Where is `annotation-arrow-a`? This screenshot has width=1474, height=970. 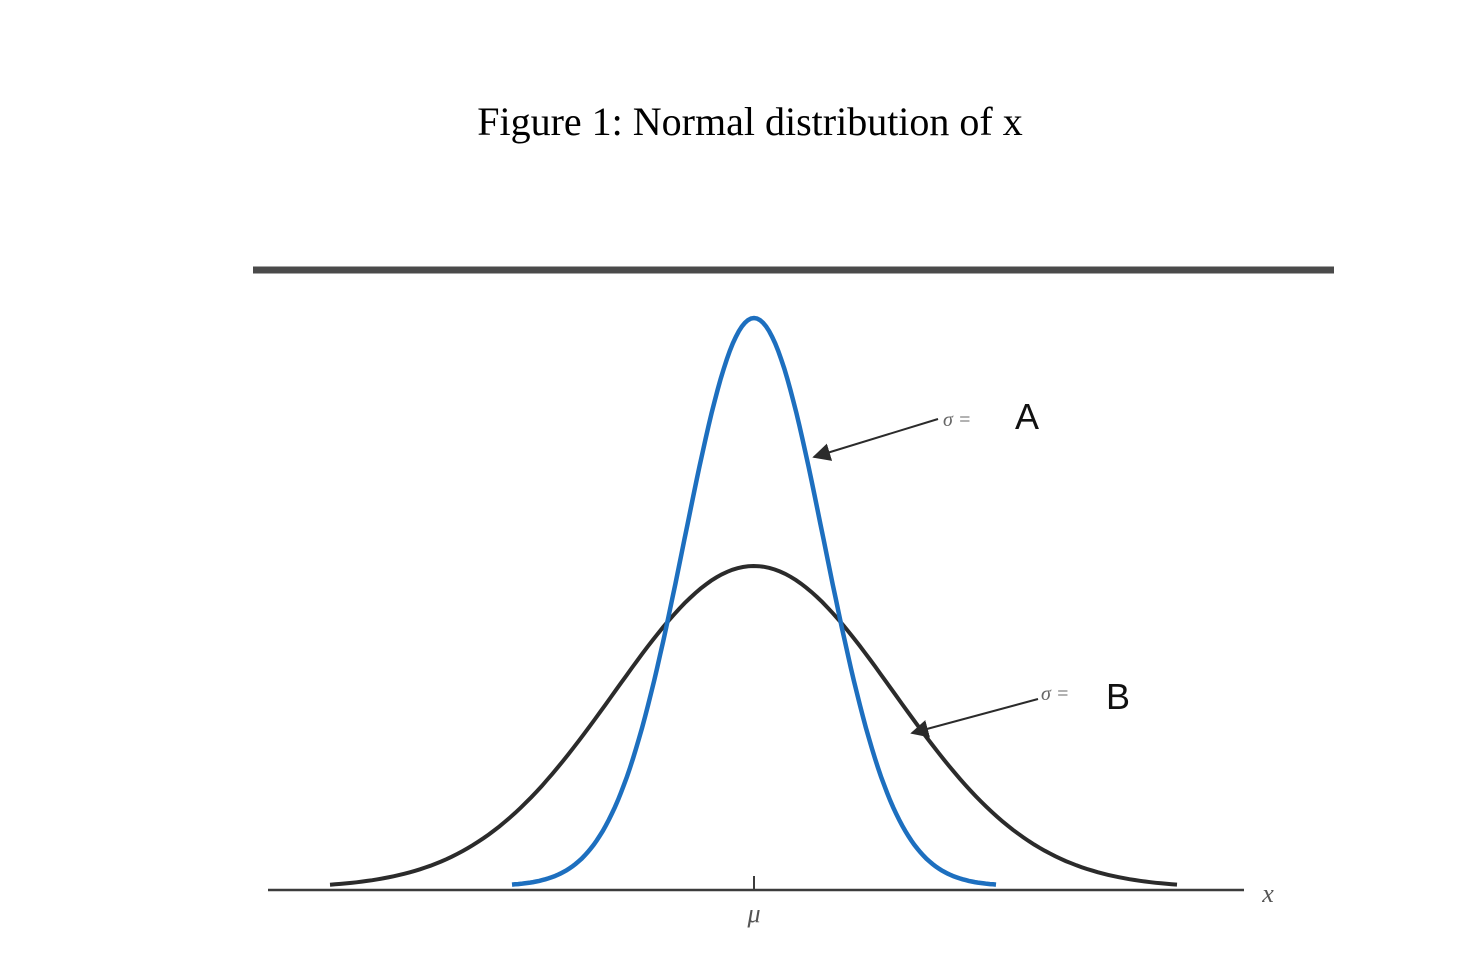
annotation-arrow-a is located at coordinates (875, 439).